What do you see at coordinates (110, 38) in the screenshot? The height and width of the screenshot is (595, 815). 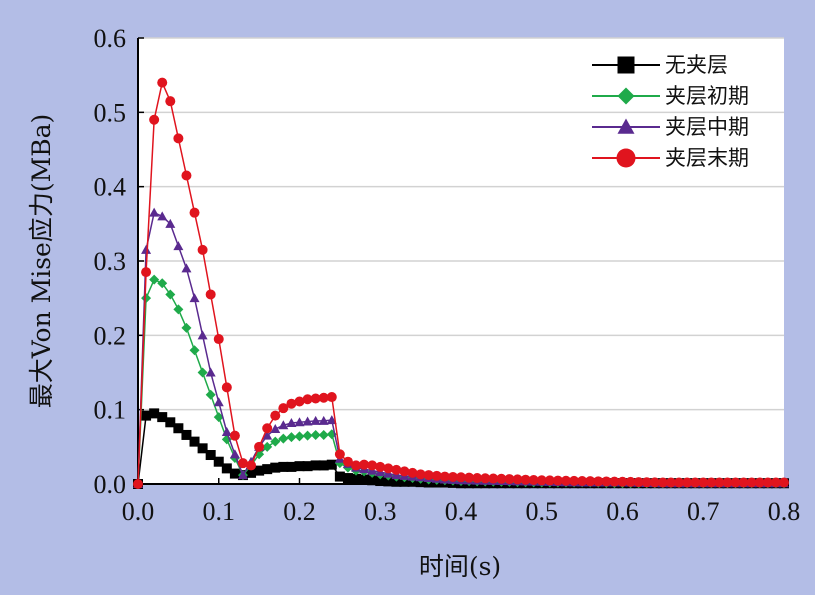 I see `y-tick-label: 0.6` at bounding box center [110, 38].